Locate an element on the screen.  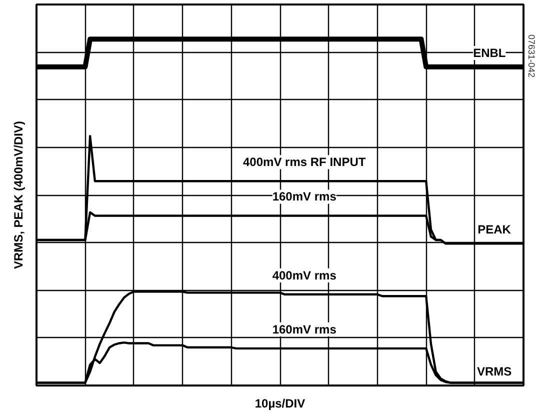
y-axis-title: VRMS, PEAK (400mV/DIV) is located at coordinates (19, 195).